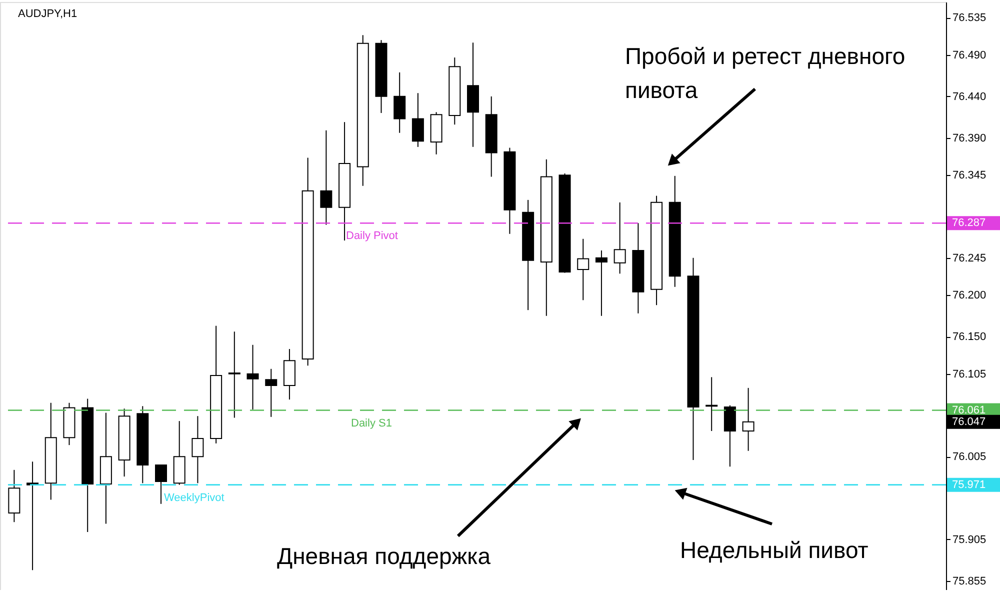 The height and width of the screenshot is (593, 1000). I want to click on y-tick-label: 75.905, so click(969, 540).